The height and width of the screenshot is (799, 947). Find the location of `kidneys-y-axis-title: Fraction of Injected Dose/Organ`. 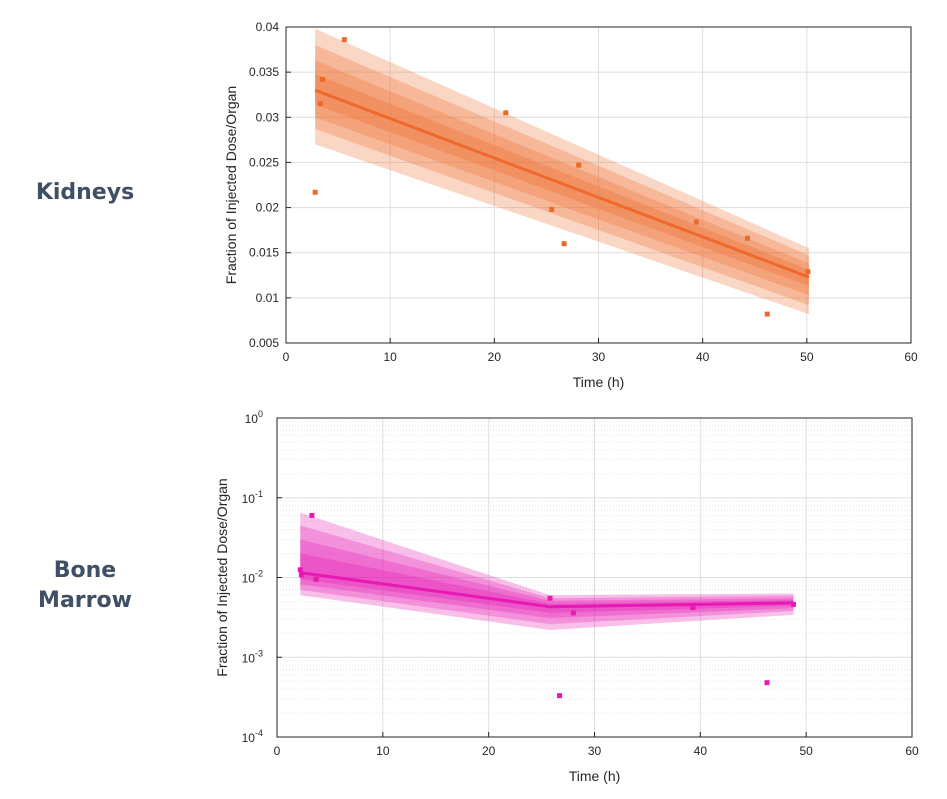

kidneys-y-axis-title: Fraction of Injected Dose/Organ is located at coordinates (231, 185).